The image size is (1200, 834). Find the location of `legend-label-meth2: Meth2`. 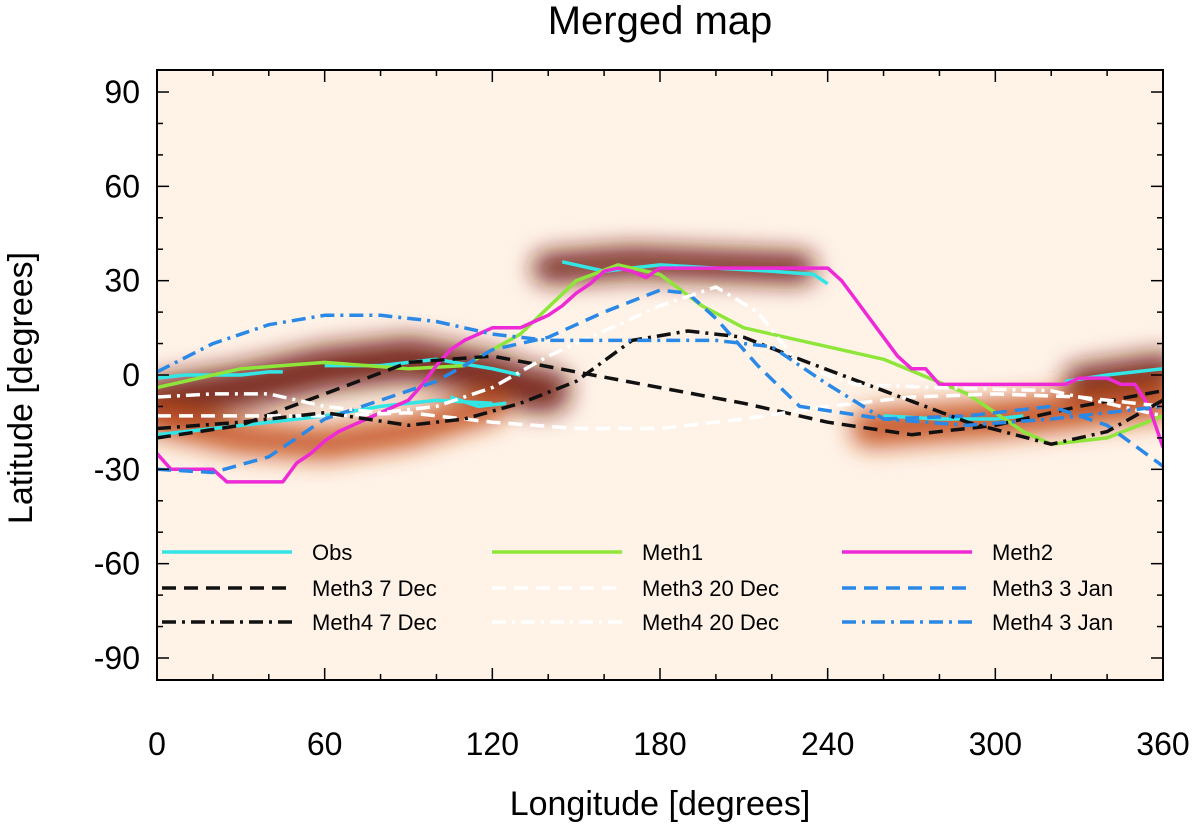

legend-label-meth2: Meth2 is located at coordinates (1022, 552).